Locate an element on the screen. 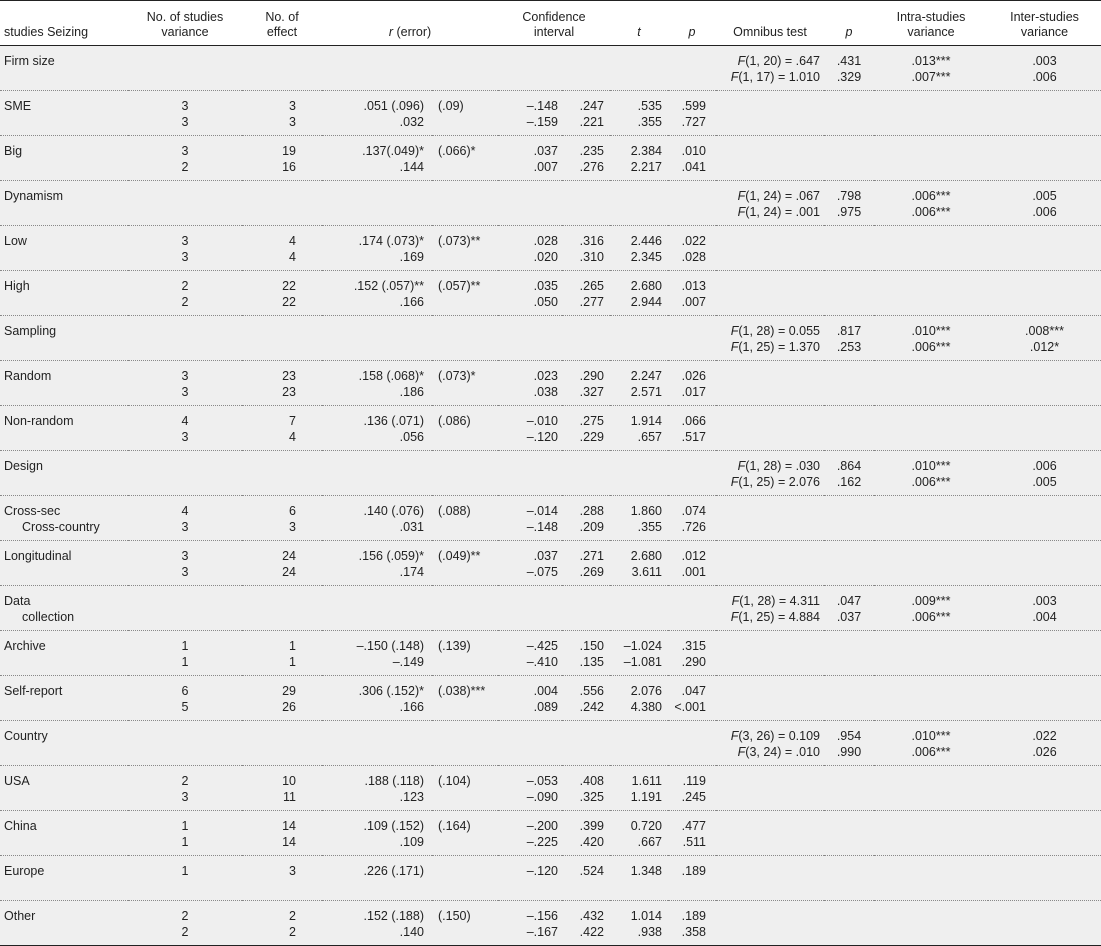 This screenshot has width=1101, height=946. cell-r-error is located at coordinates (377, 338).